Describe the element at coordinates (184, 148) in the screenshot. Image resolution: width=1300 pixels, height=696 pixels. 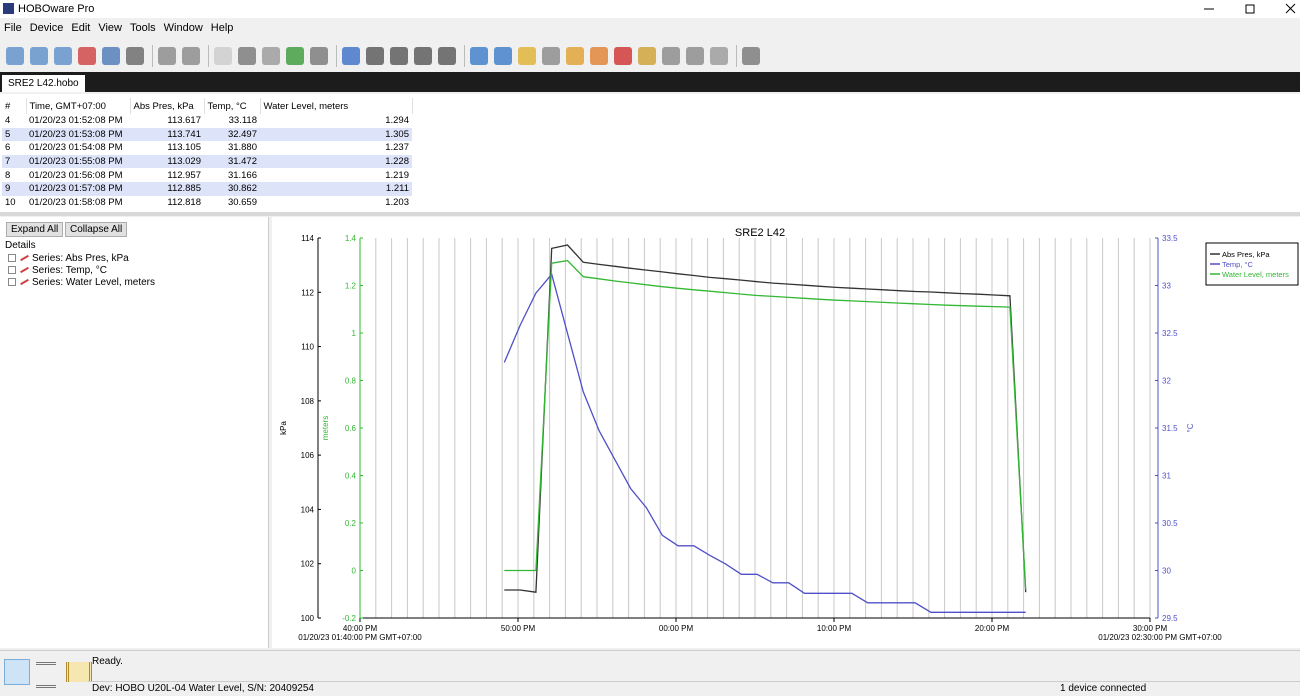
I see `table-cell: 113.105` at that location.